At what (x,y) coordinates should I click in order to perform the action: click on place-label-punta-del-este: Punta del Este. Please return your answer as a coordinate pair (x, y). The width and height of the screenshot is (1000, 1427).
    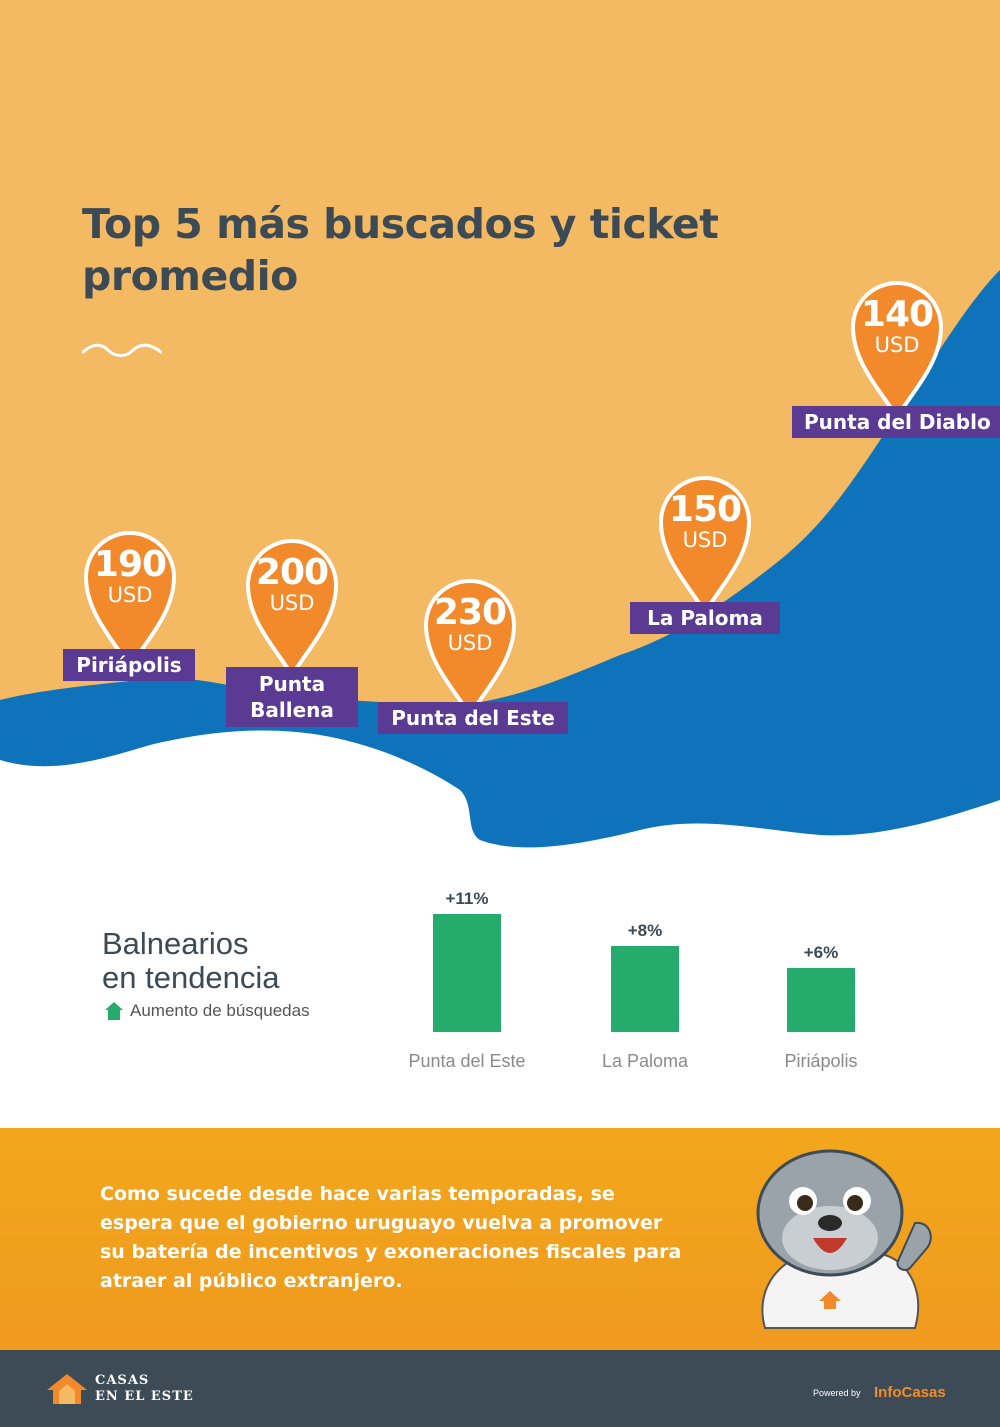
    Looking at the image, I should click on (473, 718).